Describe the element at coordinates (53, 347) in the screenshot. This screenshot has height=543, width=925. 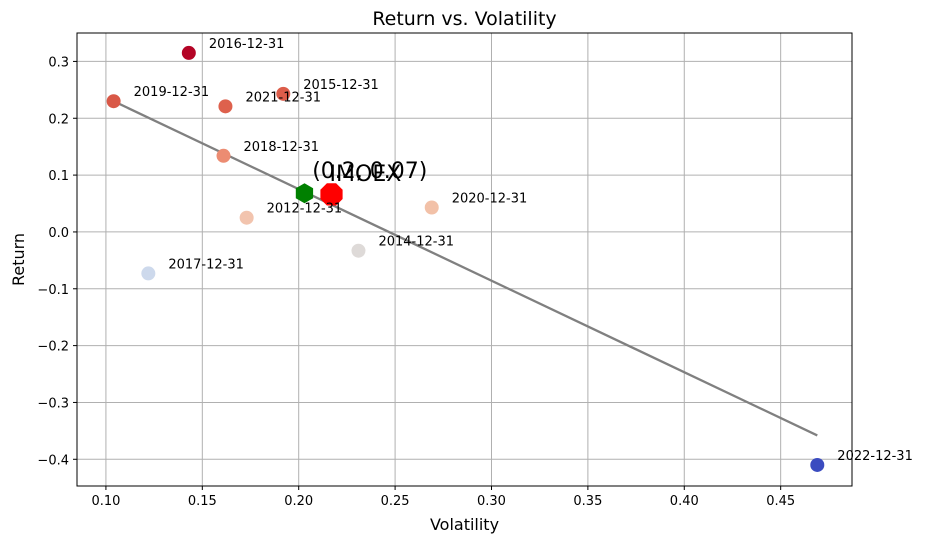
I see `y-tick-label: −0.2` at that location.